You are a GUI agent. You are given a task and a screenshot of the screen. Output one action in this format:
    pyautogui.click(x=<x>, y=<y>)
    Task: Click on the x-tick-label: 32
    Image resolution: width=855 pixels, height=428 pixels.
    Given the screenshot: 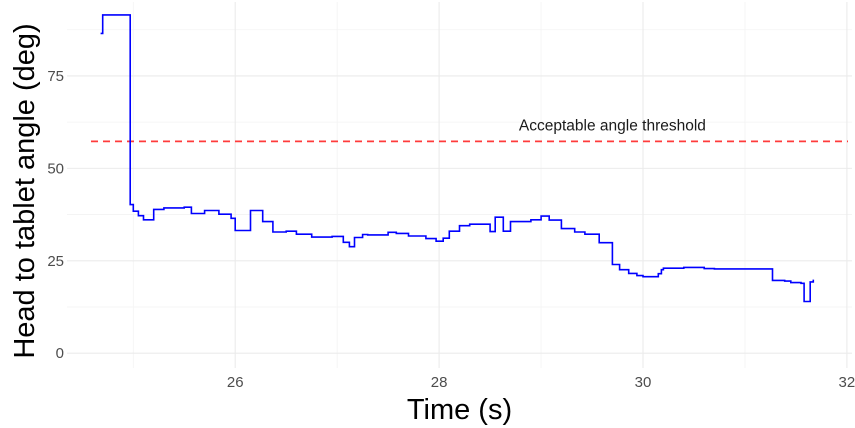 What is the action you would take?
    pyautogui.click(x=847, y=382)
    